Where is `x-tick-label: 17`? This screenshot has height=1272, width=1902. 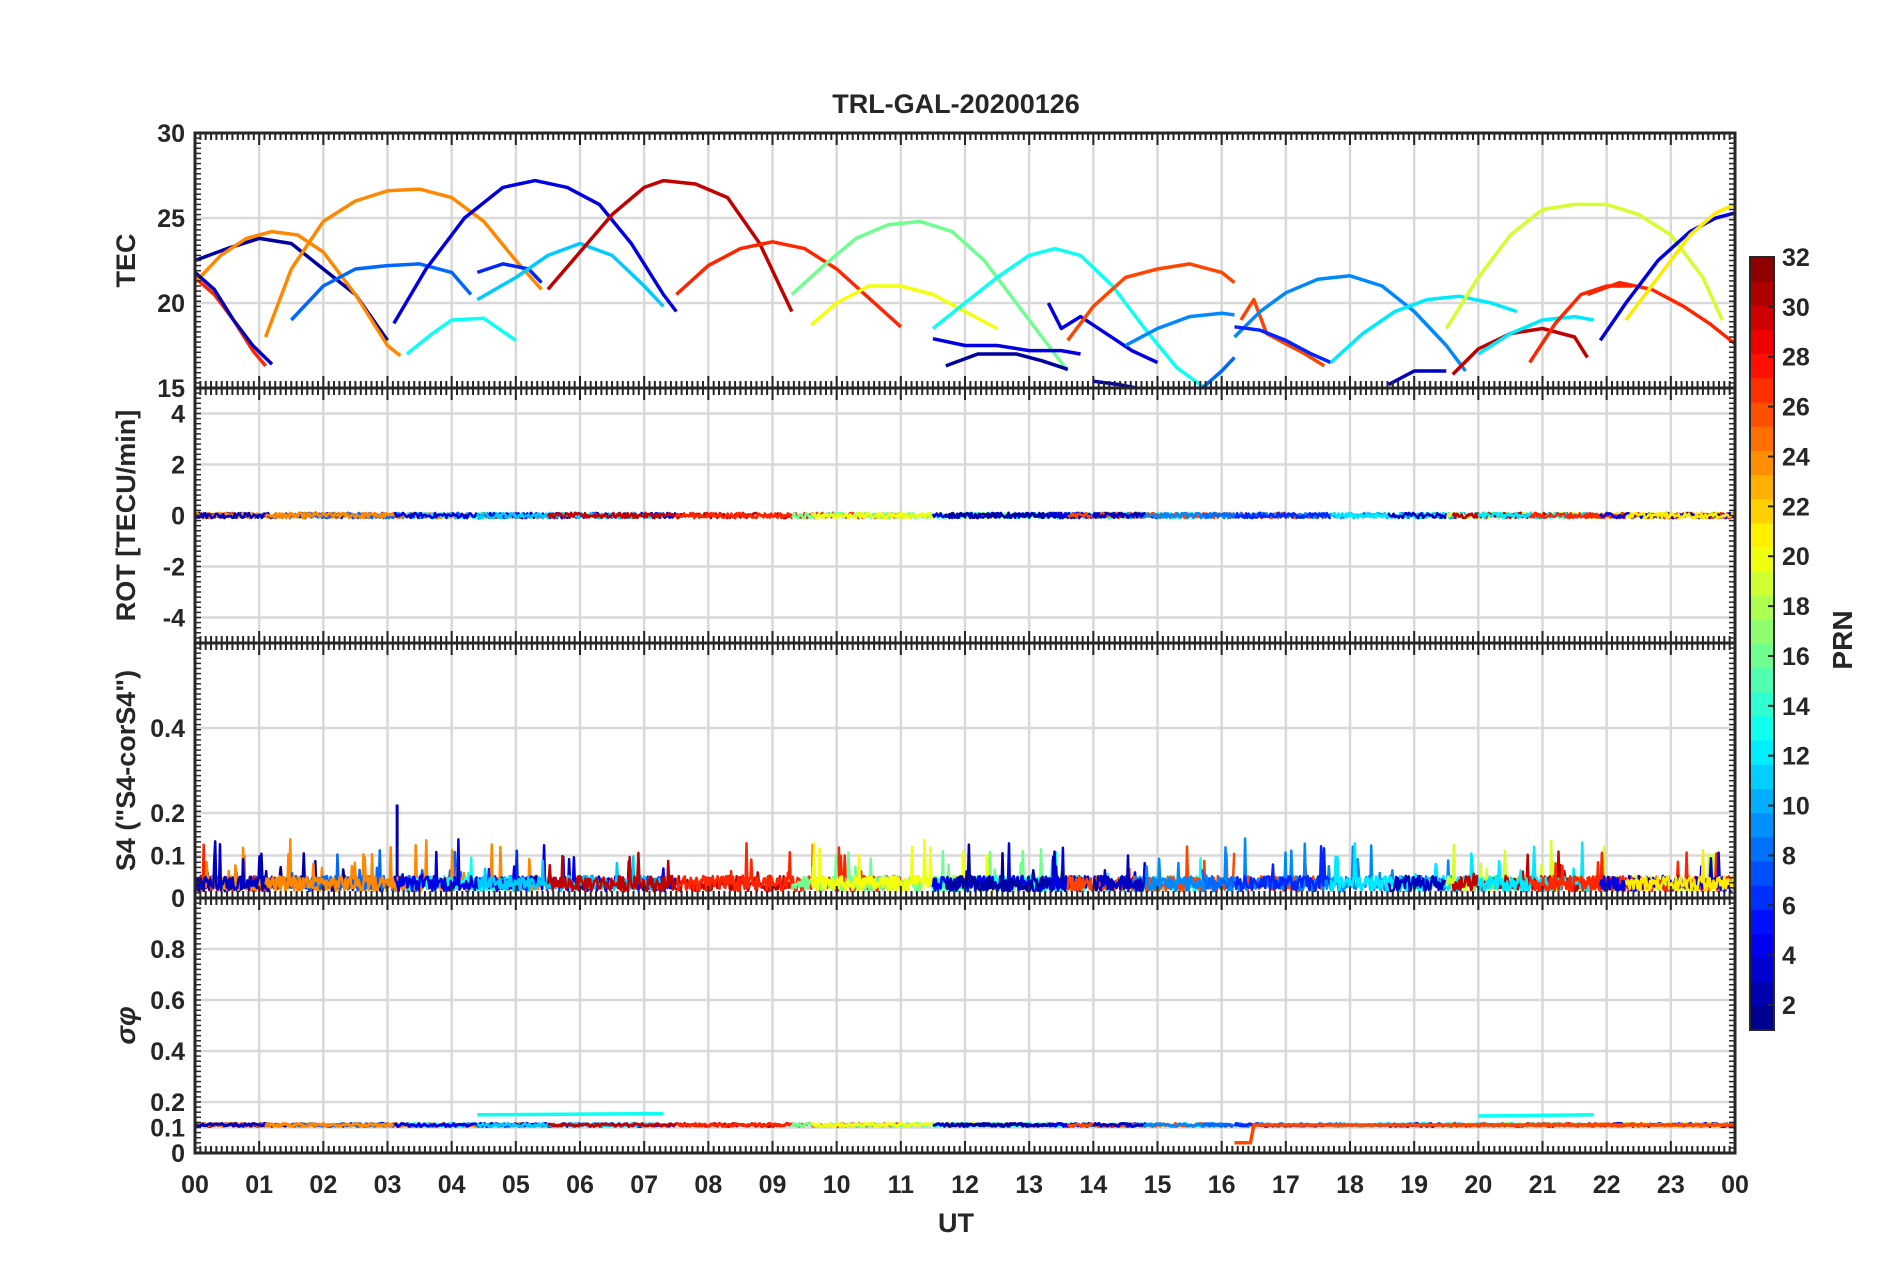
x-tick-label: 17 is located at coordinates (1286, 1185).